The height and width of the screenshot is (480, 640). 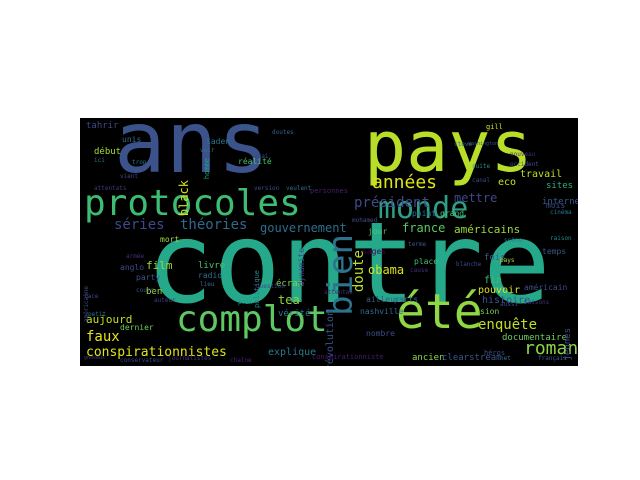 I want to click on word-saisons: saisons, so click(x=537, y=302).